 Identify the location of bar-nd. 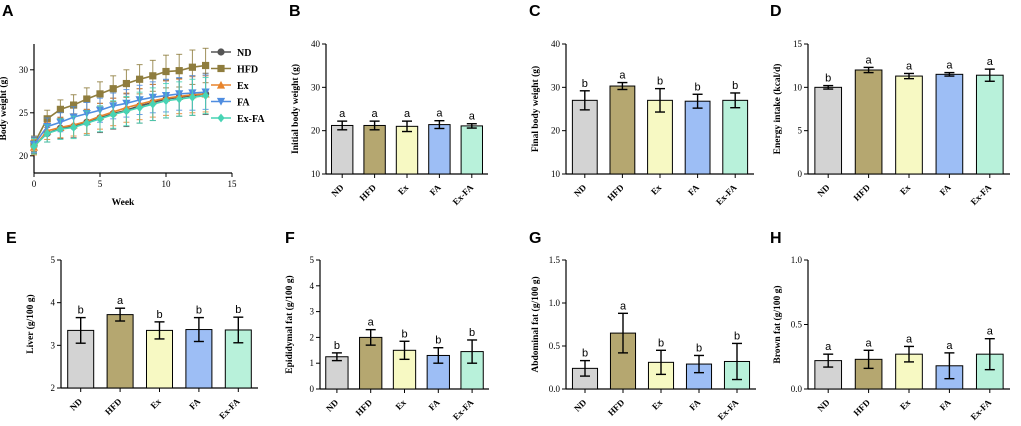
(828, 130).